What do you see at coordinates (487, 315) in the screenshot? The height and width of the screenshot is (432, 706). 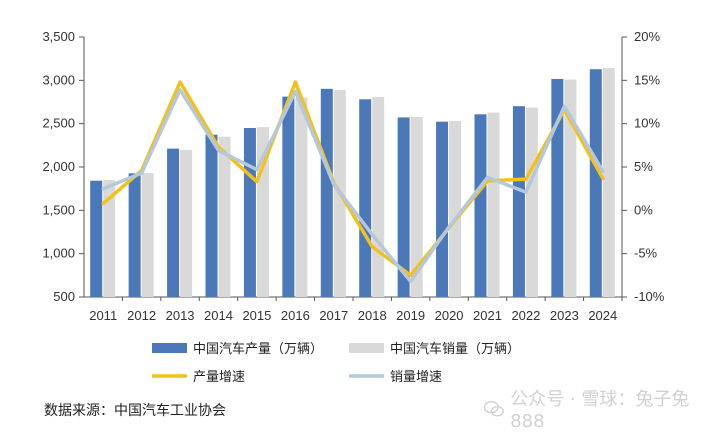 I see `x-tick-label: 2021` at bounding box center [487, 315].